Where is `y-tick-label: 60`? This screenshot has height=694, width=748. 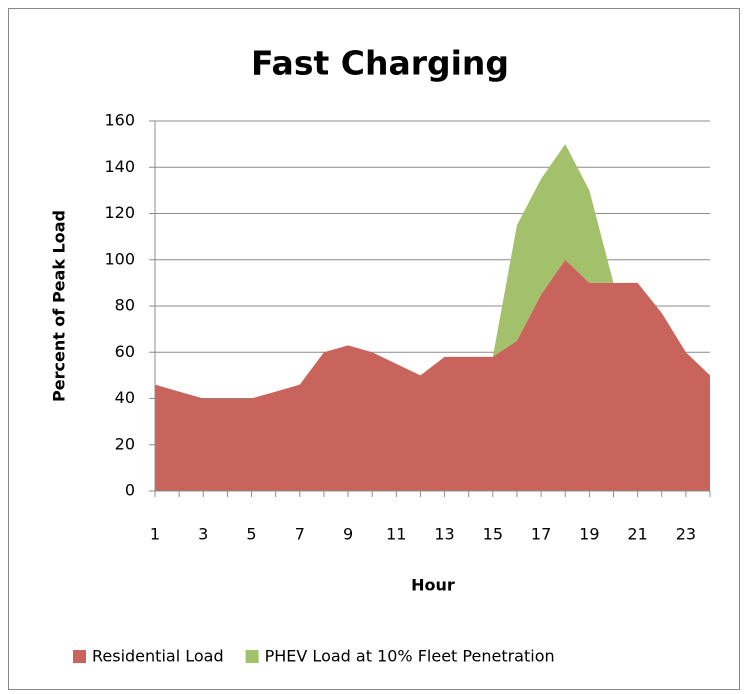 y-tick-label: 60 is located at coordinates (125, 351).